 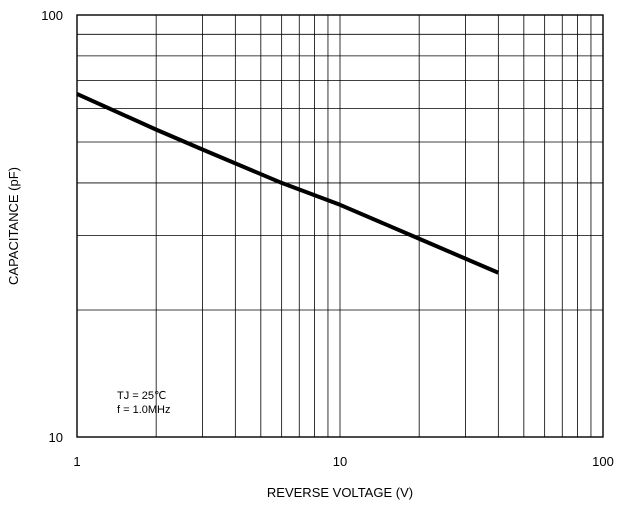 What do you see at coordinates (52, 15) in the screenshot?
I see `y-tick-label: 100` at bounding box center [52, 15].